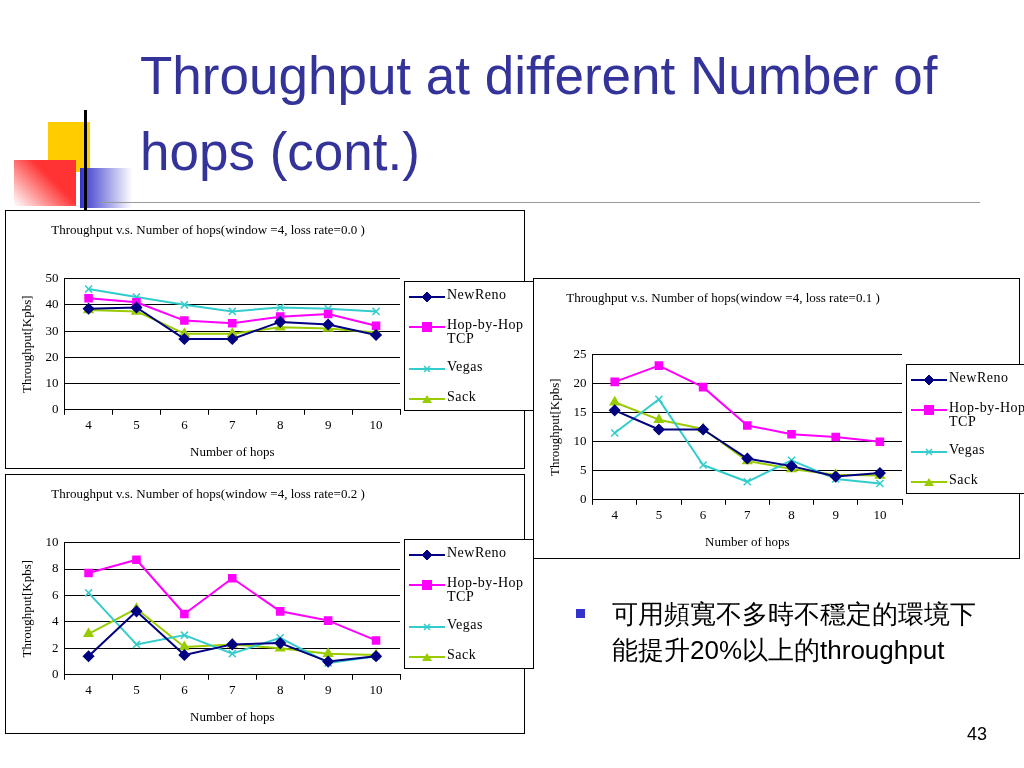  Describe the element at coordinates (977, 734) in the screenshot. I see `text: 43` at that location.